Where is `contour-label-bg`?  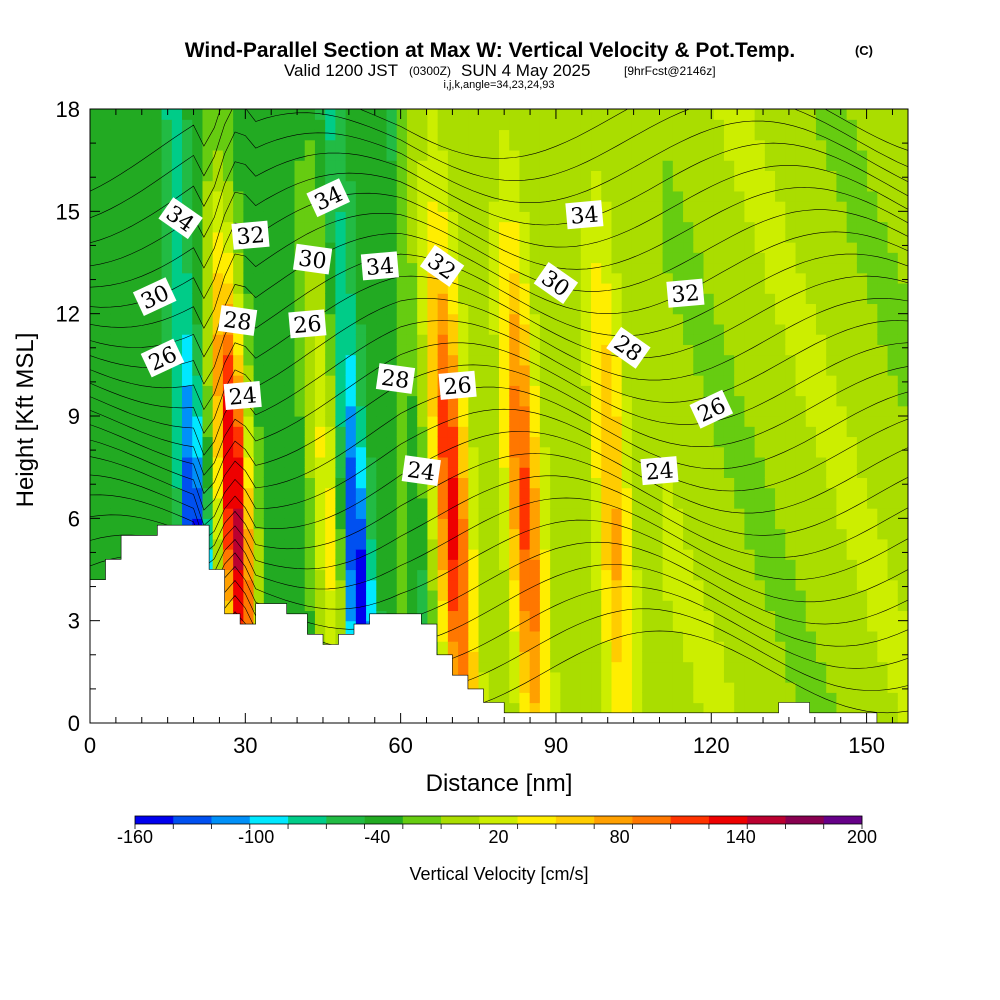
contour-label-bg is located at coordinates (379, 266).